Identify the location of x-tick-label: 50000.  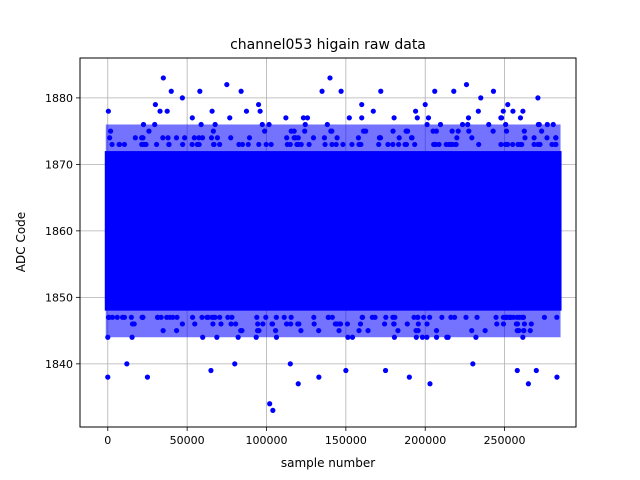
(187, 440).